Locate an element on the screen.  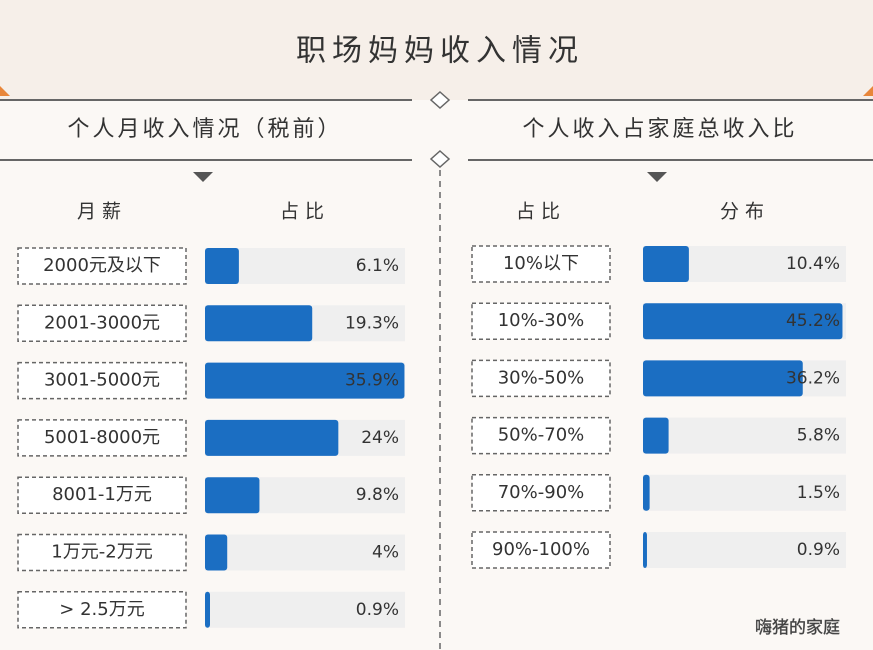
category-label: 8001-1万元 is located at coordinates (102, 494).